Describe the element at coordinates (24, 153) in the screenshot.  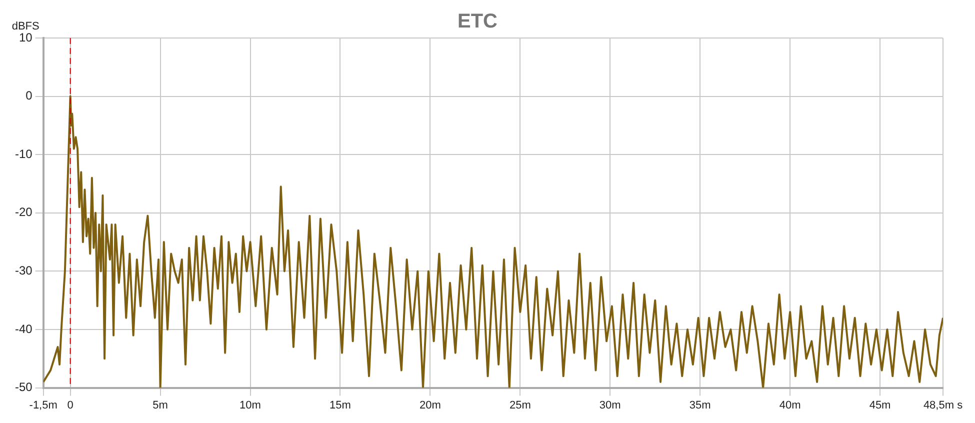
I see `y-tick-label: -10` at that location.